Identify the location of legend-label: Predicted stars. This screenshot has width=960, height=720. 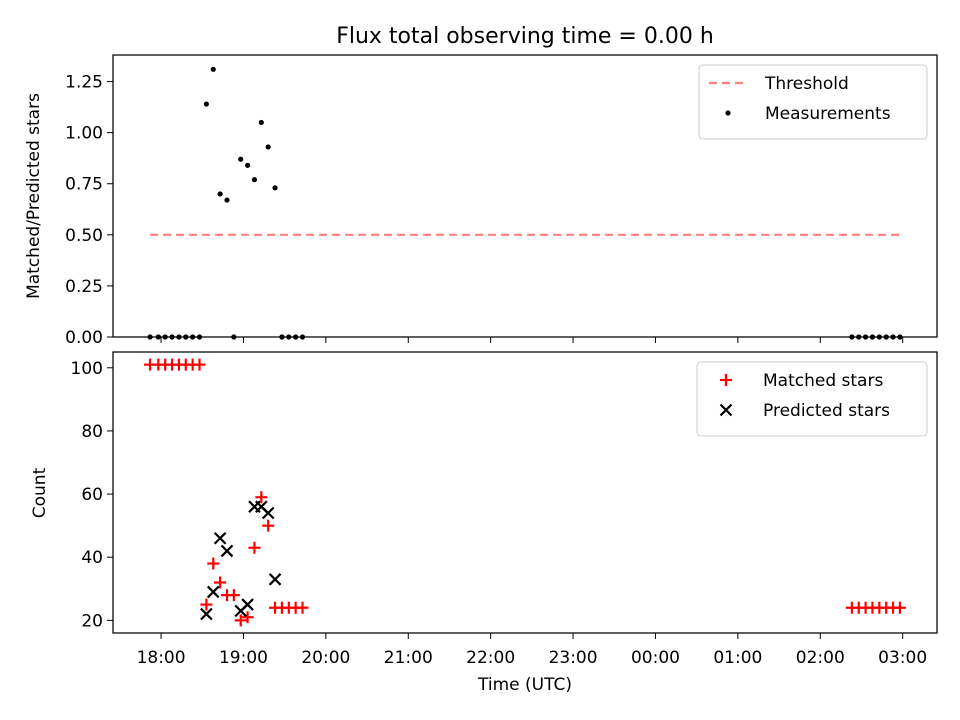
(826, 411).